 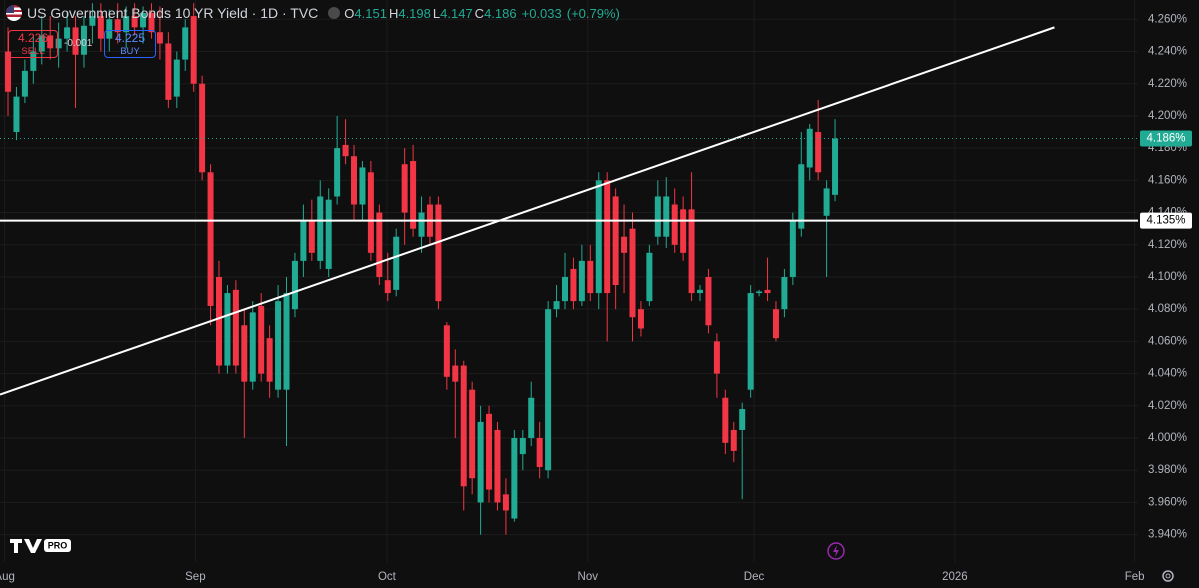 I want to click on change-pct: (+0.79%), so click(x=593, y=13).